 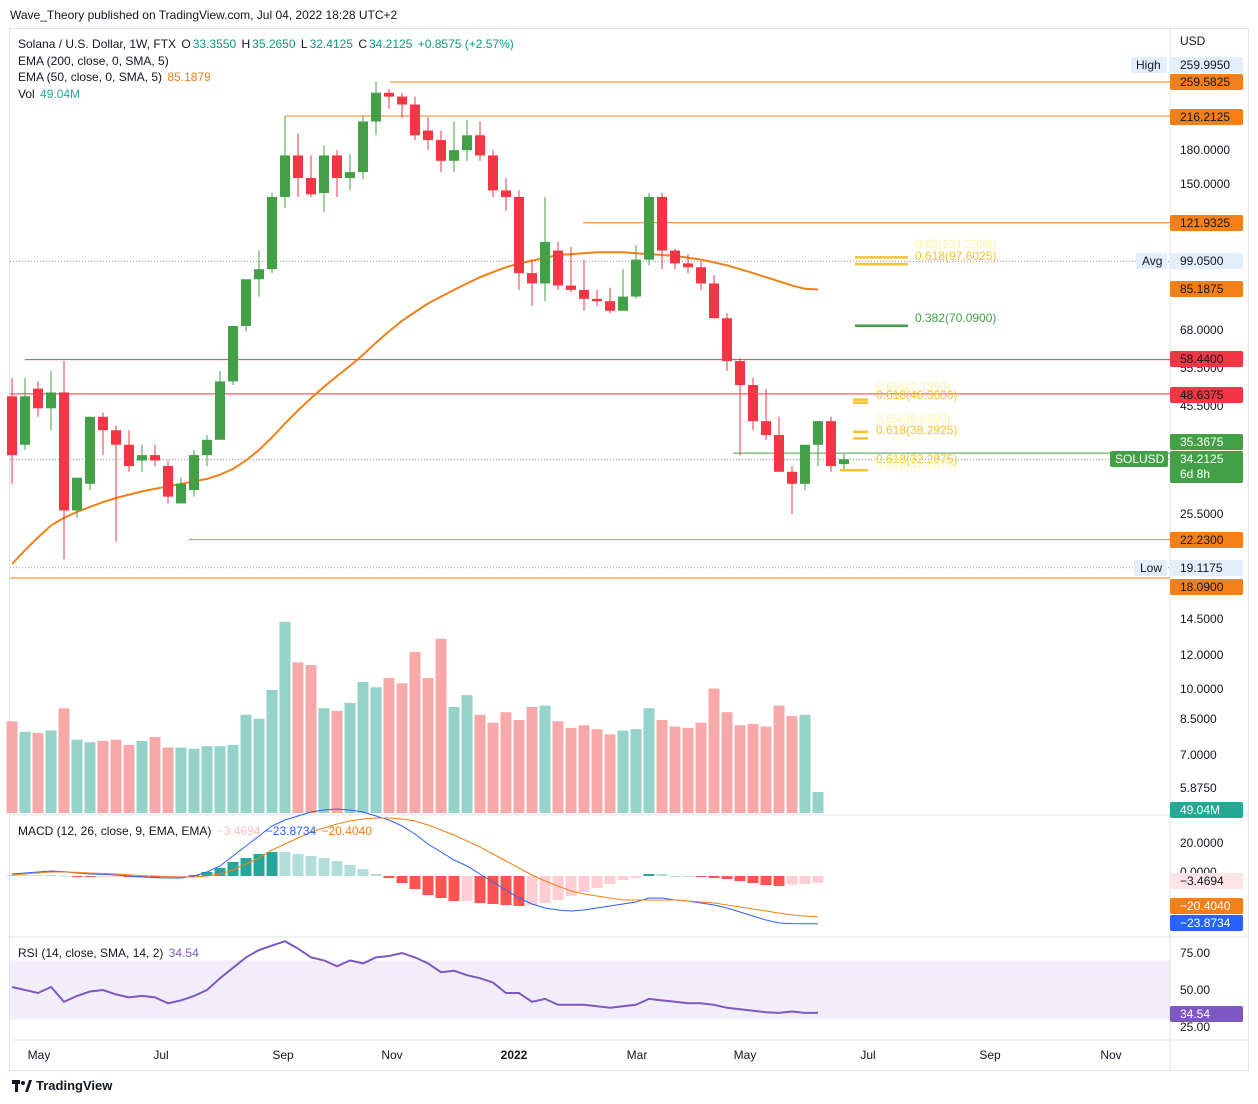 What do you see at coordinates (916, 395) in the screenshot?
I see `fib-level-label: 0.618(46.3600)` at bounding box center [916, 395].